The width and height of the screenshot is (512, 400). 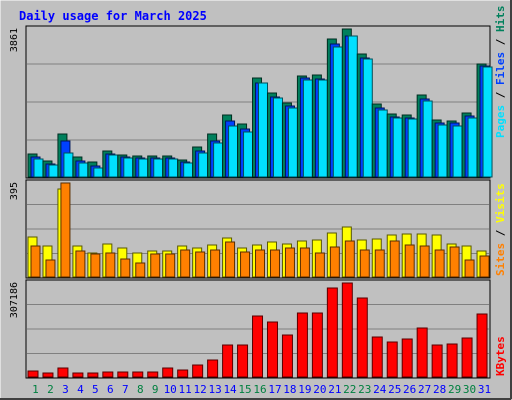 I want to click on x-tick-label-3: 3, so click(x=65, y=389).